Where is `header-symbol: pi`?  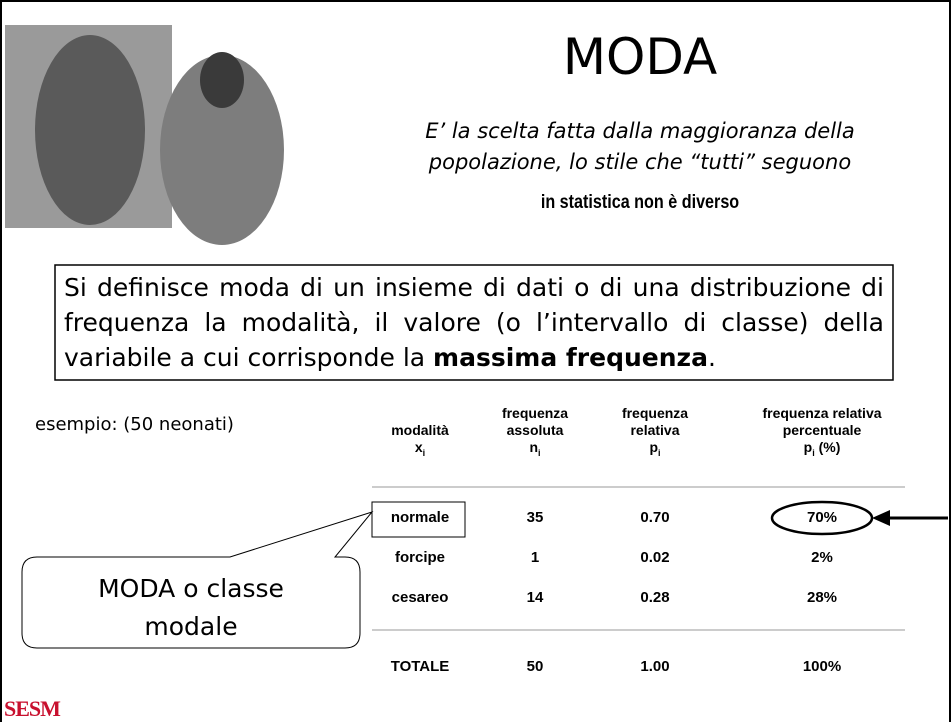 header-symbol: pi is located at coordinates (655, 450).